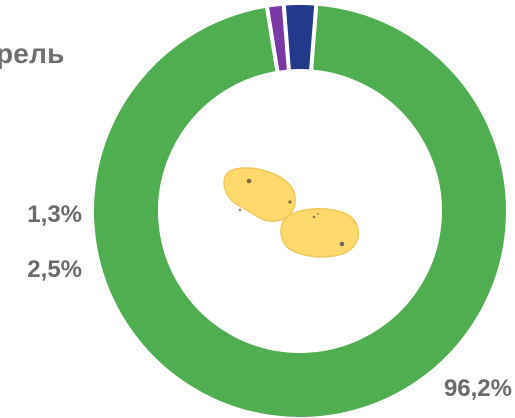  What do you see at coordinates (32, 53) in the screenshot?
I see `chart-title: рель` at bounding box center [32, 53].